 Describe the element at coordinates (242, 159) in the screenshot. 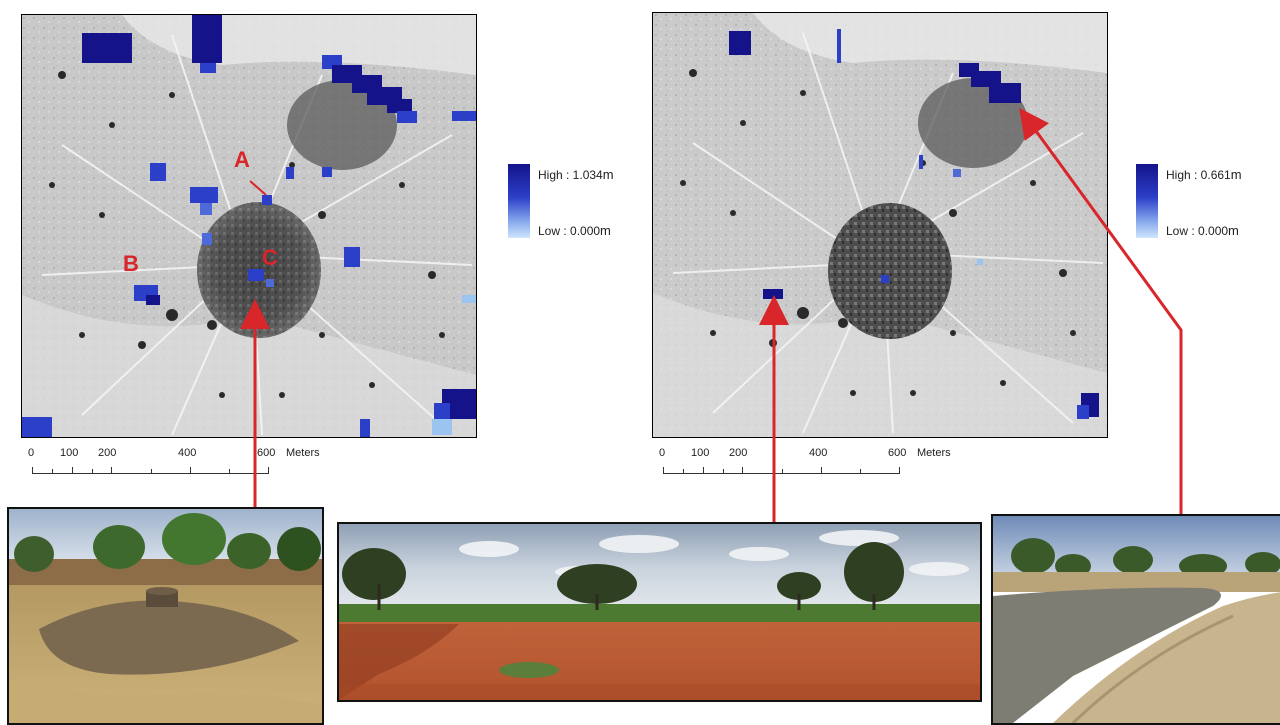

I see `site-label-a: A` at that location.